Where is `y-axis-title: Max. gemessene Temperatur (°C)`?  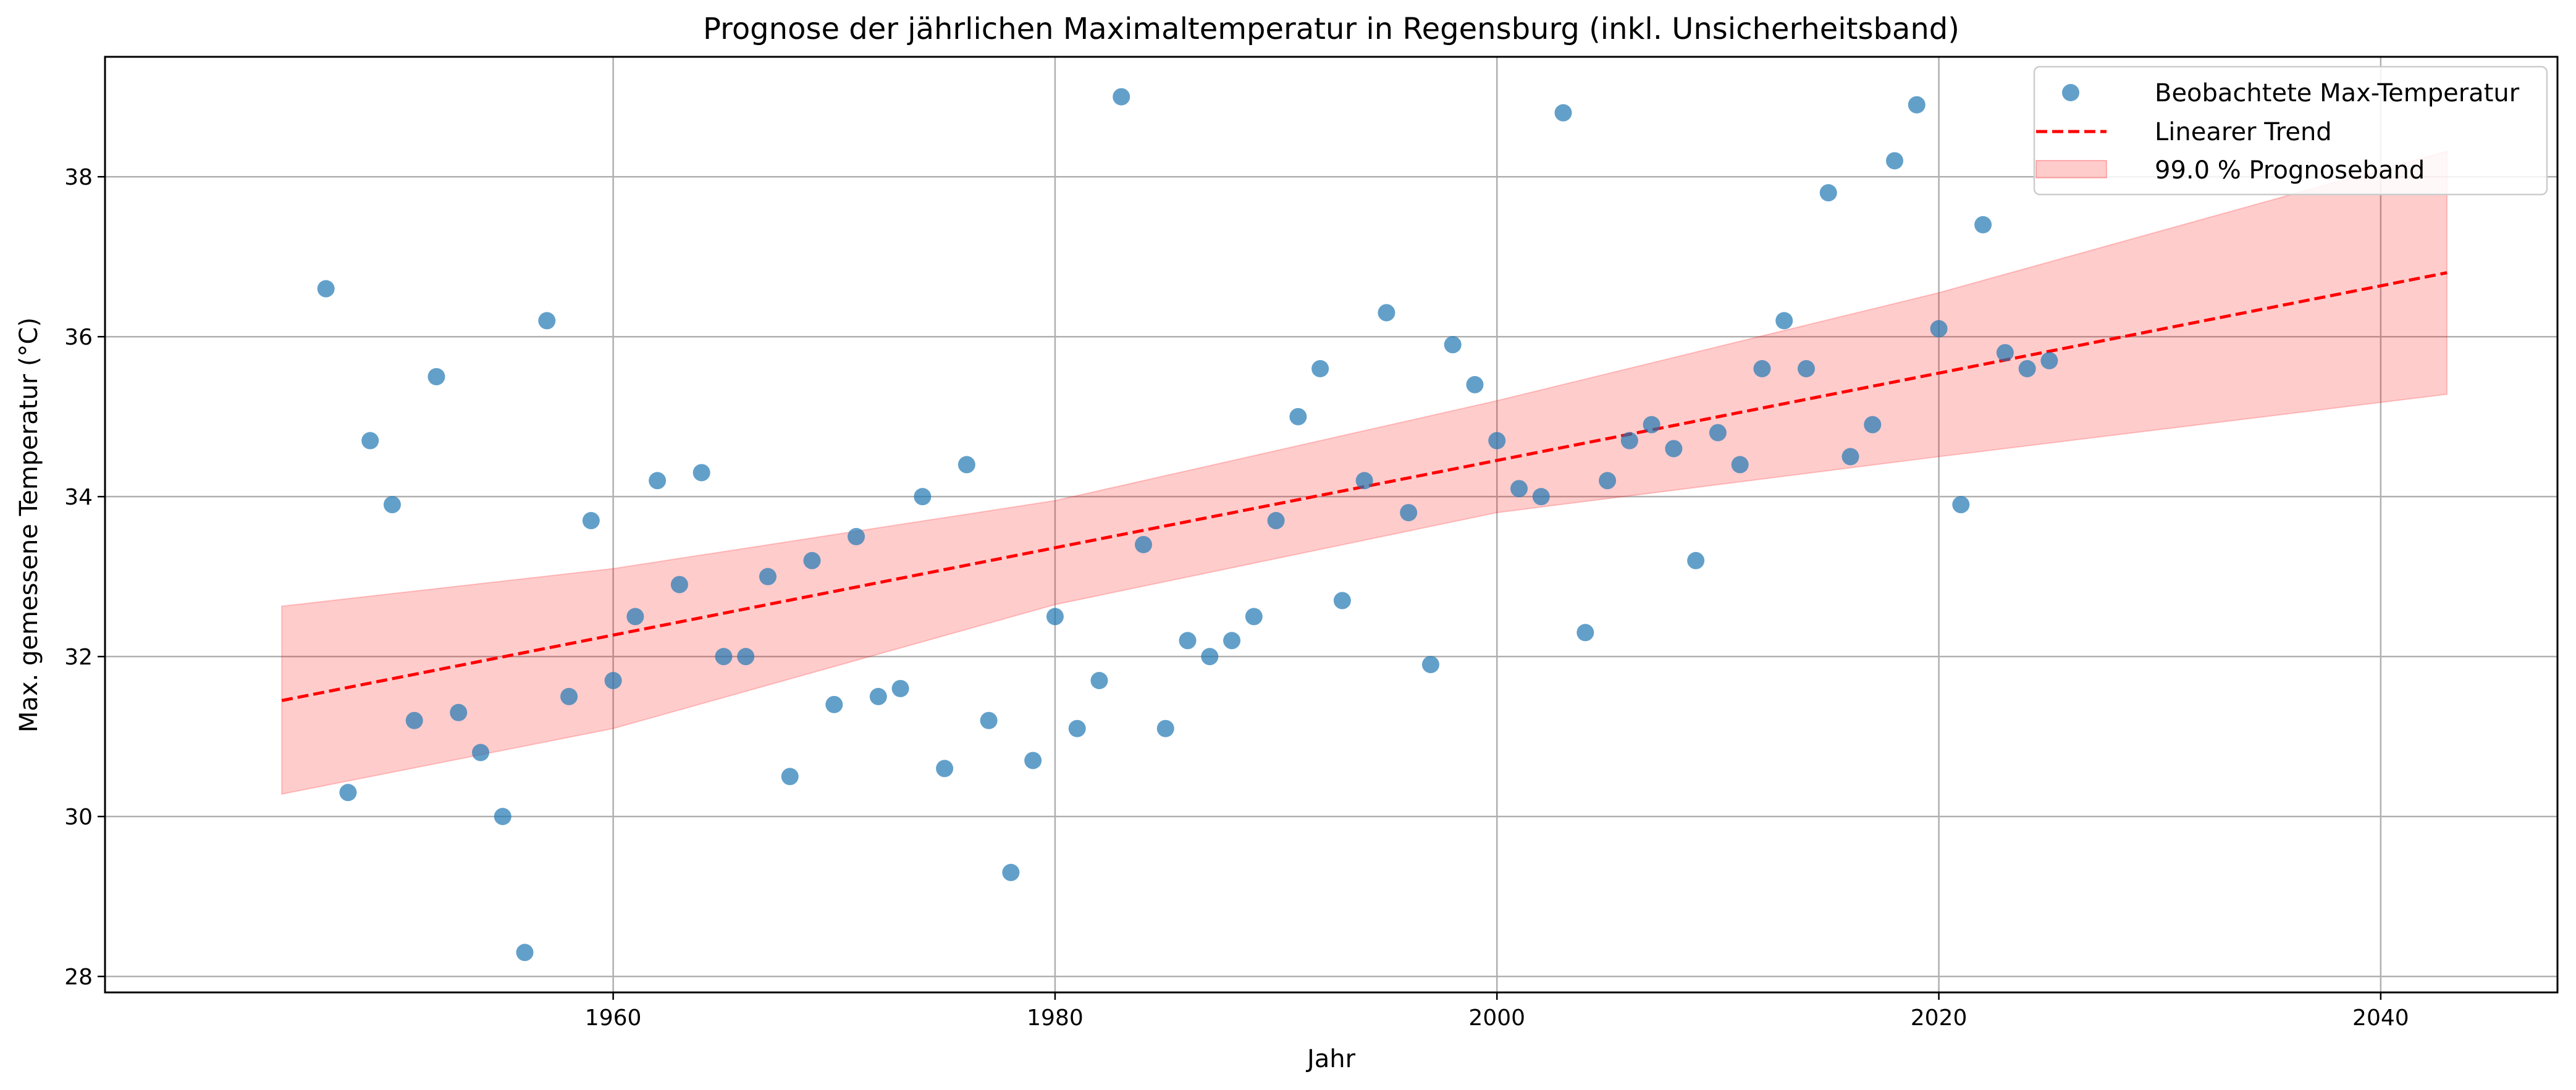 y-axis-title: Max. gemessene Temperatur (°C) is located at coordinates (29, 524).